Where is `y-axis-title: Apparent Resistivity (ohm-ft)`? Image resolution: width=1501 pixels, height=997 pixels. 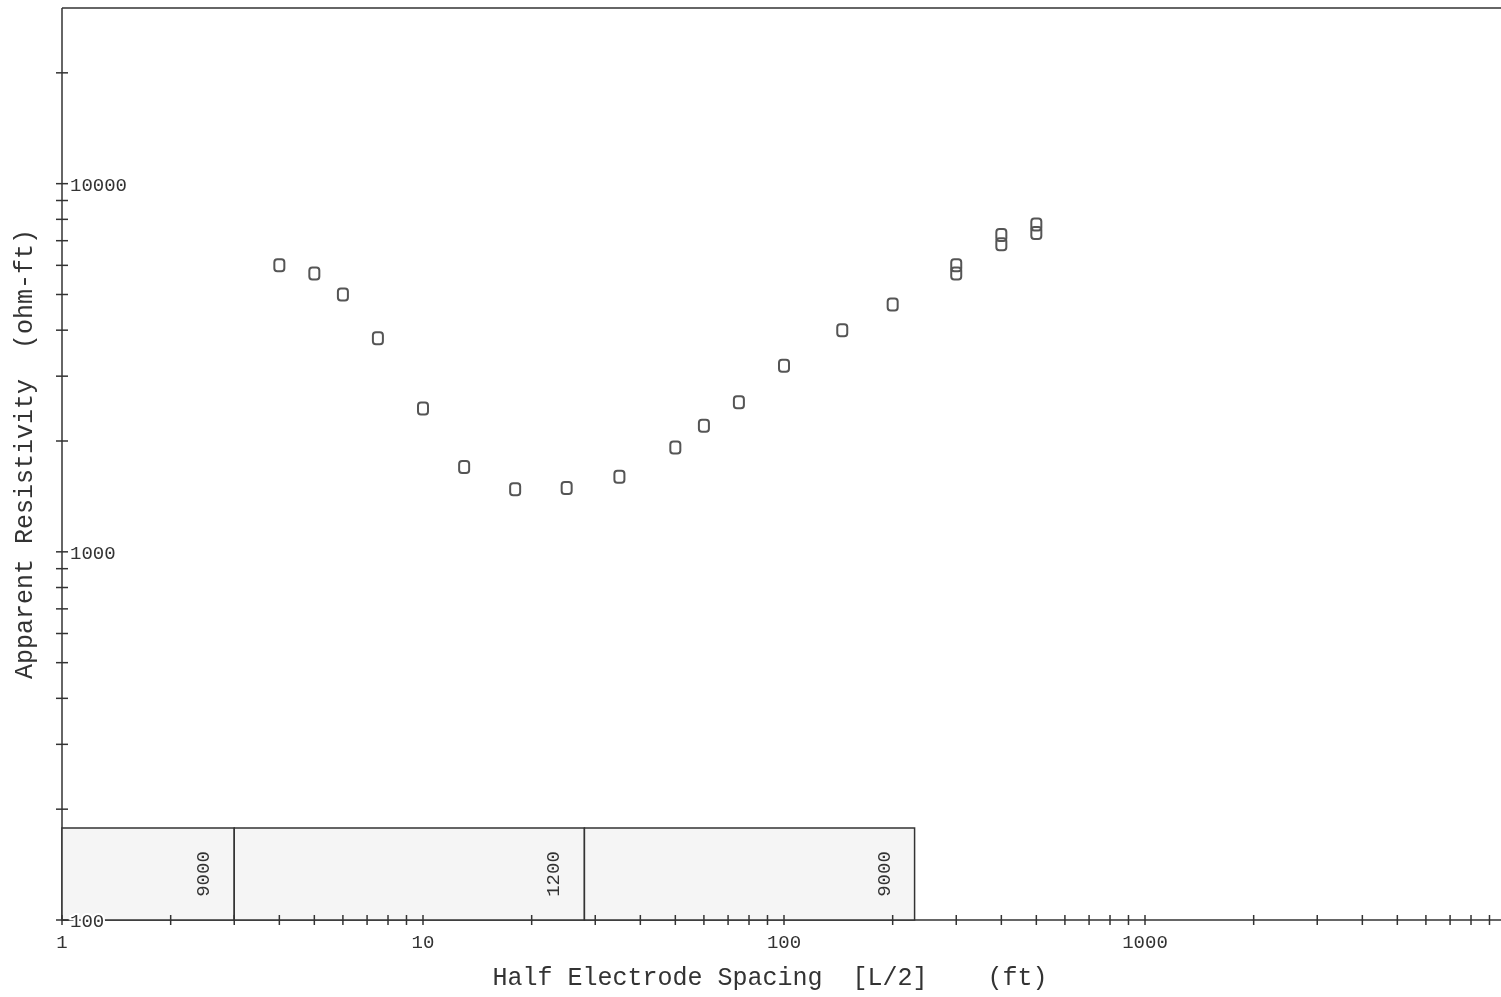 y-axis-title: Apparent Resistivity (ohm-ft) is located at coordinates (25, 454).